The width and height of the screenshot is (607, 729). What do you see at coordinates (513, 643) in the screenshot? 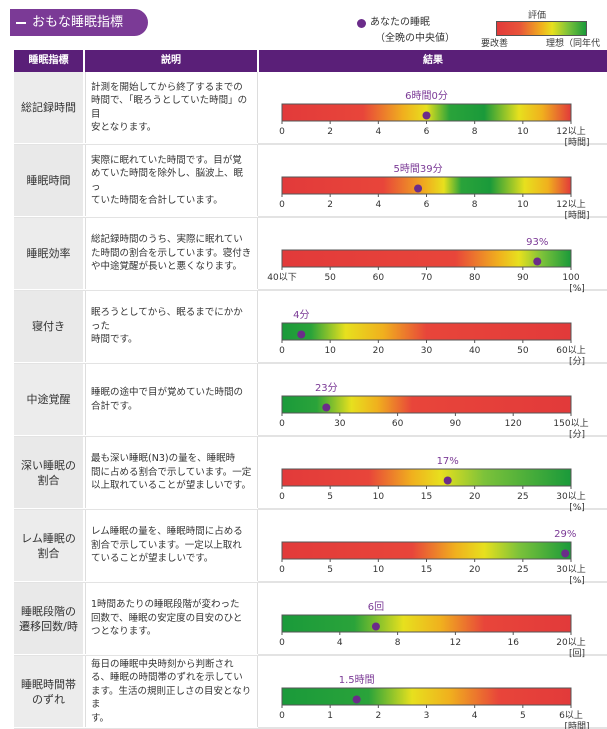
I see `tick-label: 16` at bounding box center [513, 643].